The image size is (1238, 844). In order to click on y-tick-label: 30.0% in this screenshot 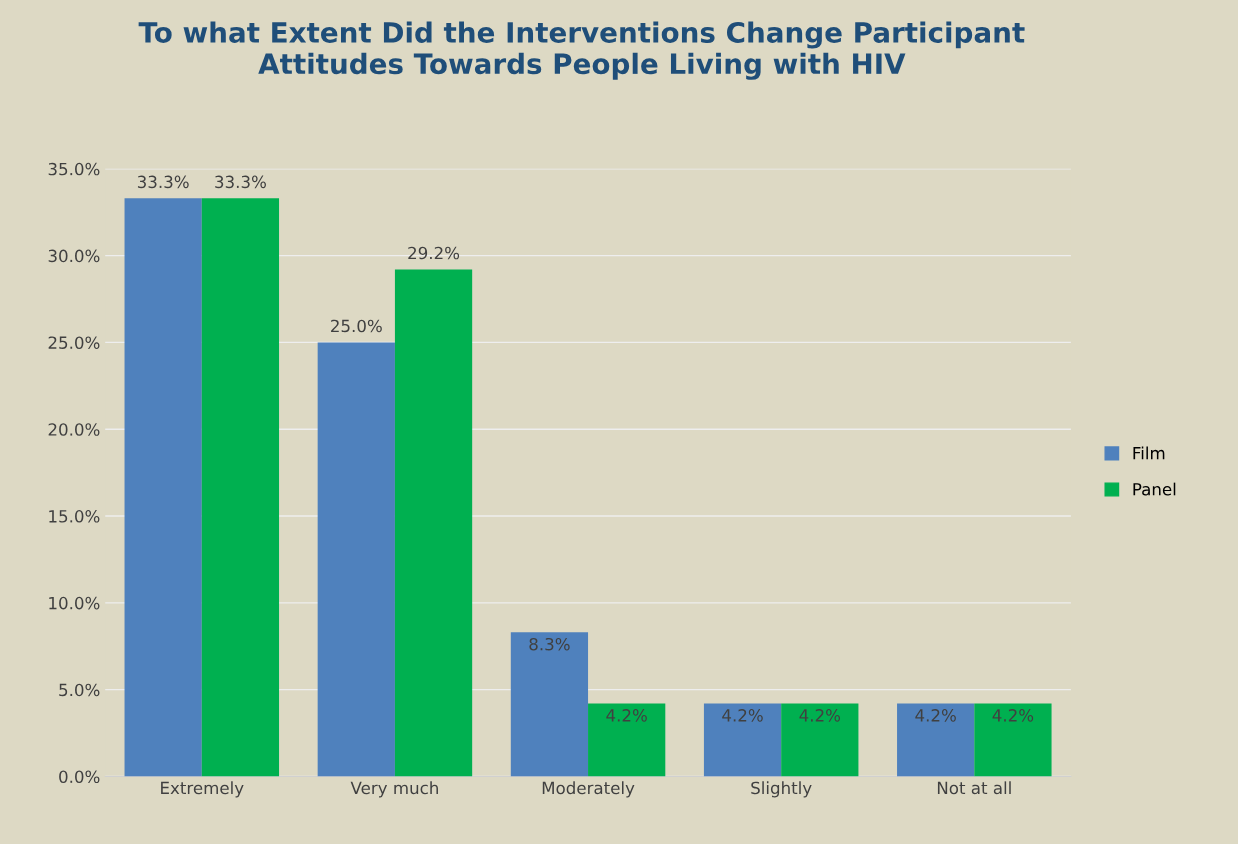, I will do `click(74, 256)`.